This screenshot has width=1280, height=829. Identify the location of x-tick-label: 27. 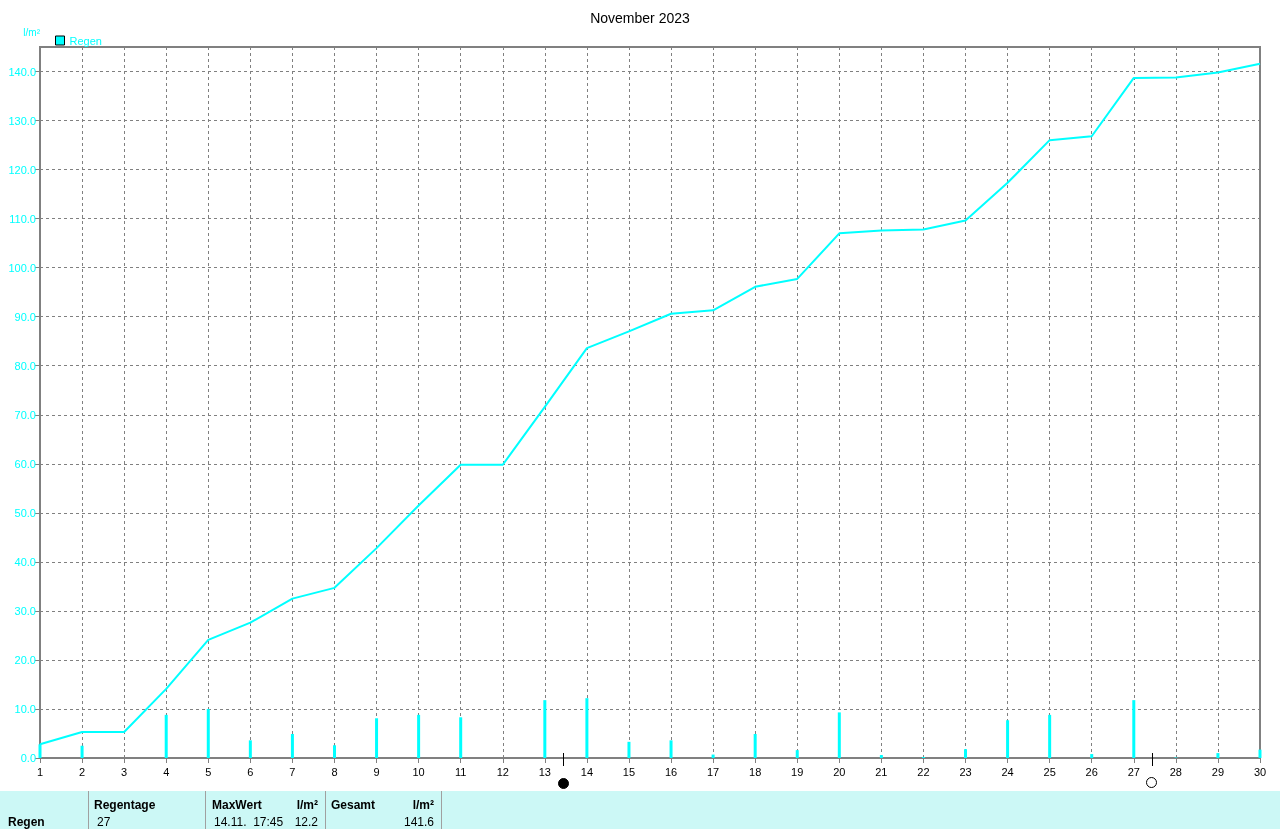
(1133, 771).